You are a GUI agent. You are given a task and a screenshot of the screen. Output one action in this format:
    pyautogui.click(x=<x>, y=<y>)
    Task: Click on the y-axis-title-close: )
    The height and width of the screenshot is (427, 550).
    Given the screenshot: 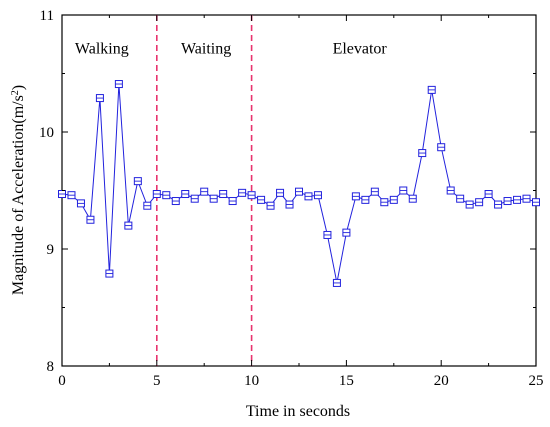 What is the action you would take?
    pyautogui.click(x=18, y=87)
    